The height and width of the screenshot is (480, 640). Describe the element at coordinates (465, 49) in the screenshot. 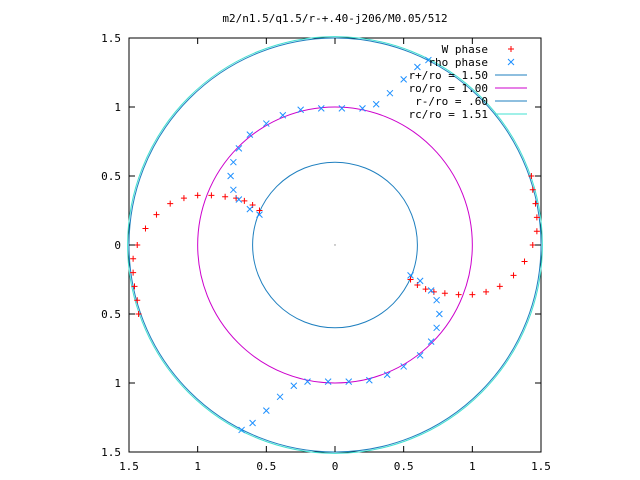

I see `legend-label: W phase` at that location.